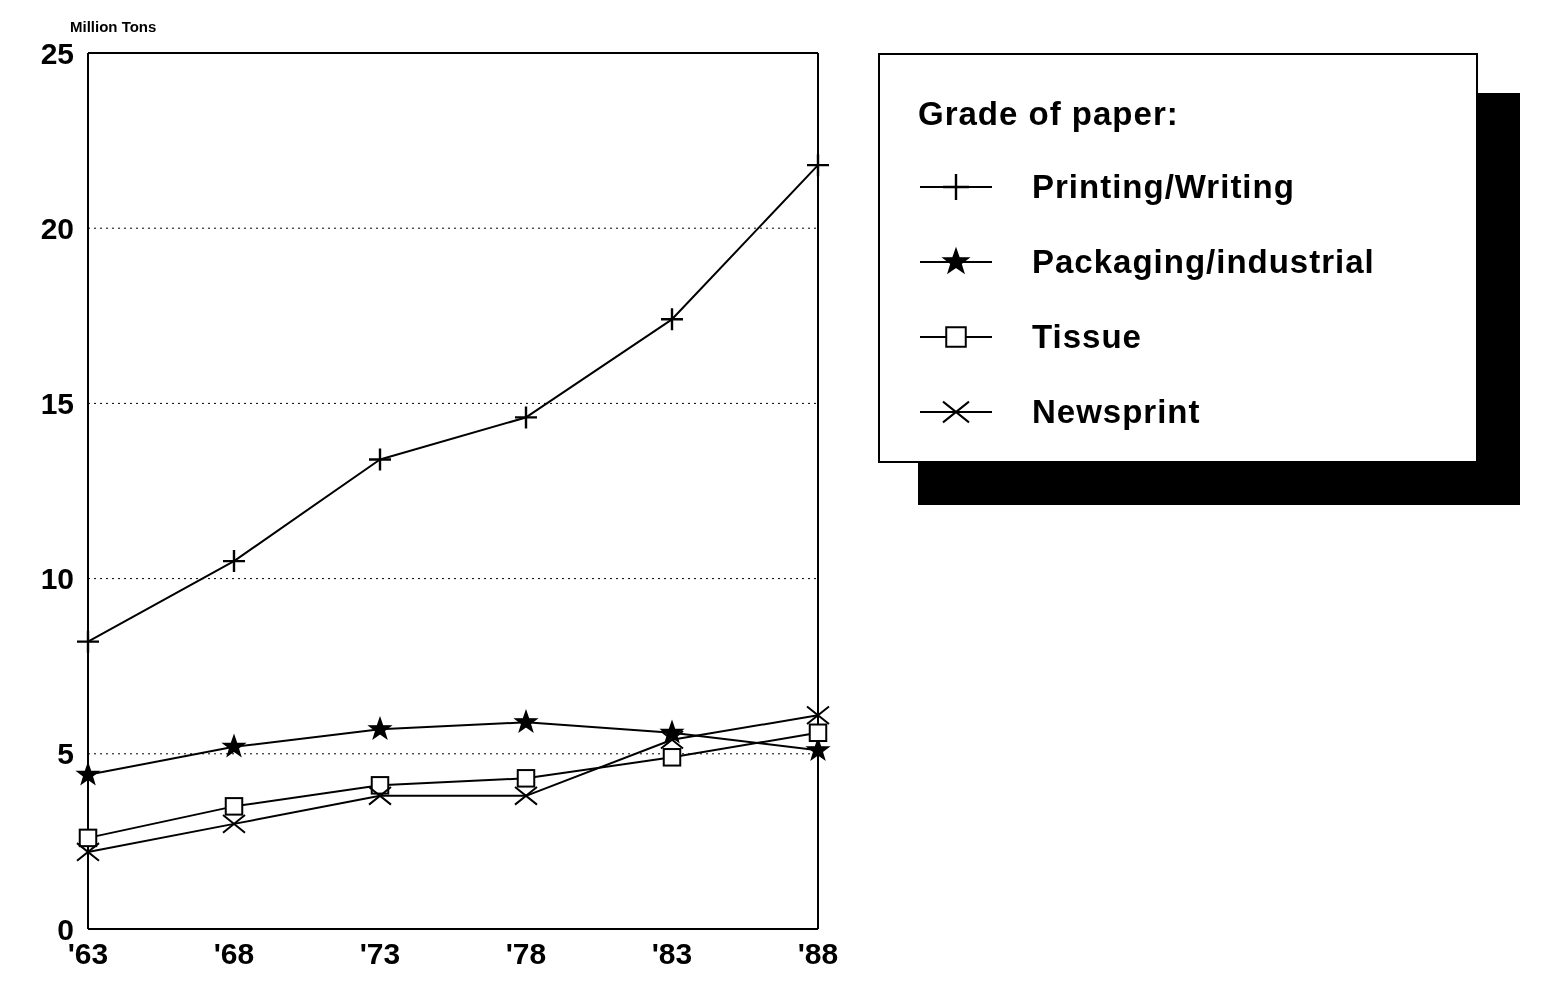 This screenshot has width=1545, height=988. I want to click on y-tick-label: 15, so click(57, 404).